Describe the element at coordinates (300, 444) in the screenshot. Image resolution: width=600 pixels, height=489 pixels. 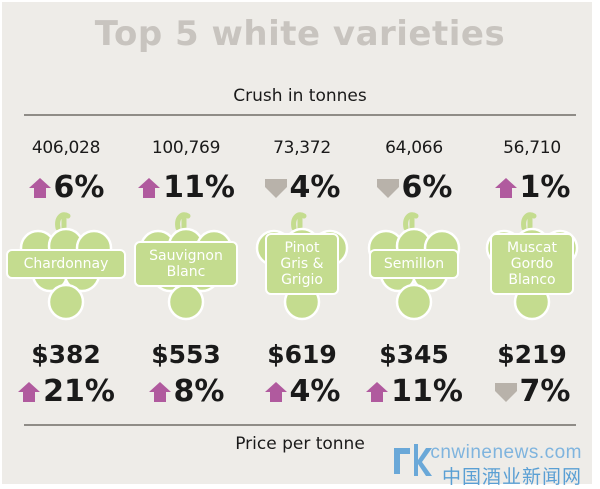
I see `price-heading: Price per tonne` at that location.